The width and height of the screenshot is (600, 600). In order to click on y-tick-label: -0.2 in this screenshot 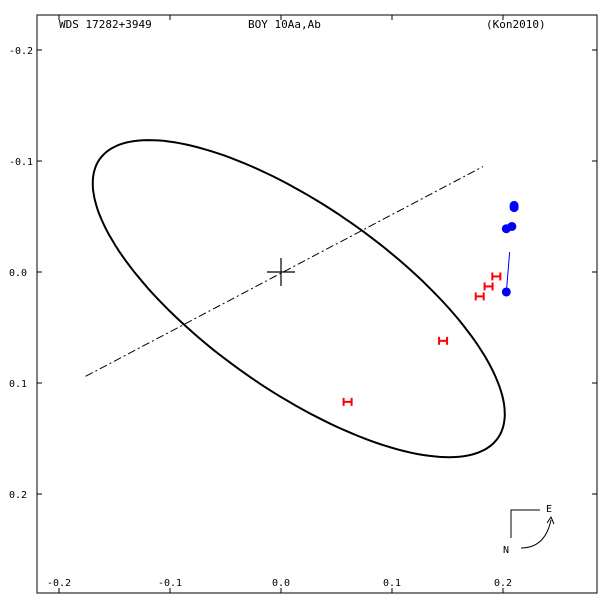, I will do `click(21, 51)`.